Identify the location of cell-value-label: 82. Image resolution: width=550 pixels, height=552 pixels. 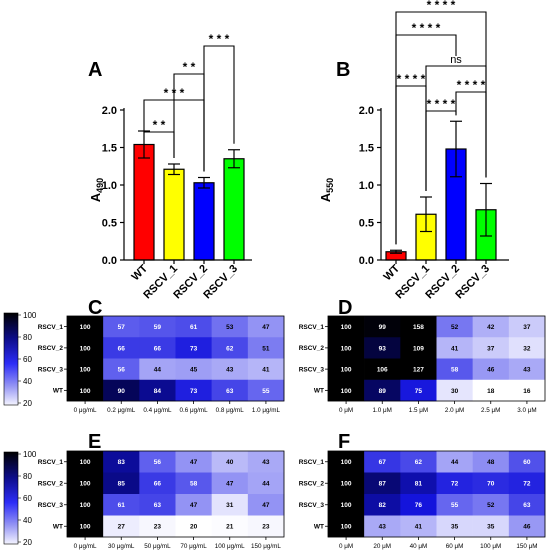
(383, 505).